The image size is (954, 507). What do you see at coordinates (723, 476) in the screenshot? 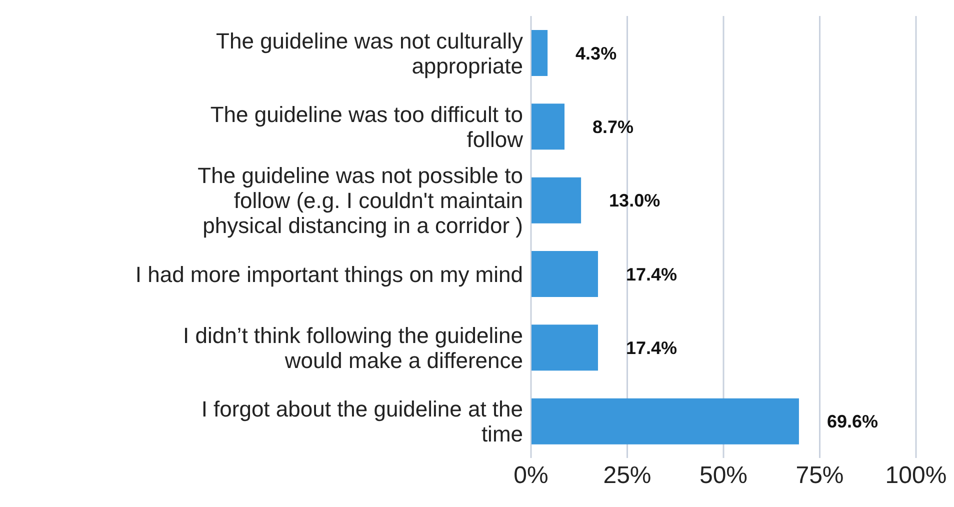
I see `x-tick-label: 50%` at bounding box center [723, 476].